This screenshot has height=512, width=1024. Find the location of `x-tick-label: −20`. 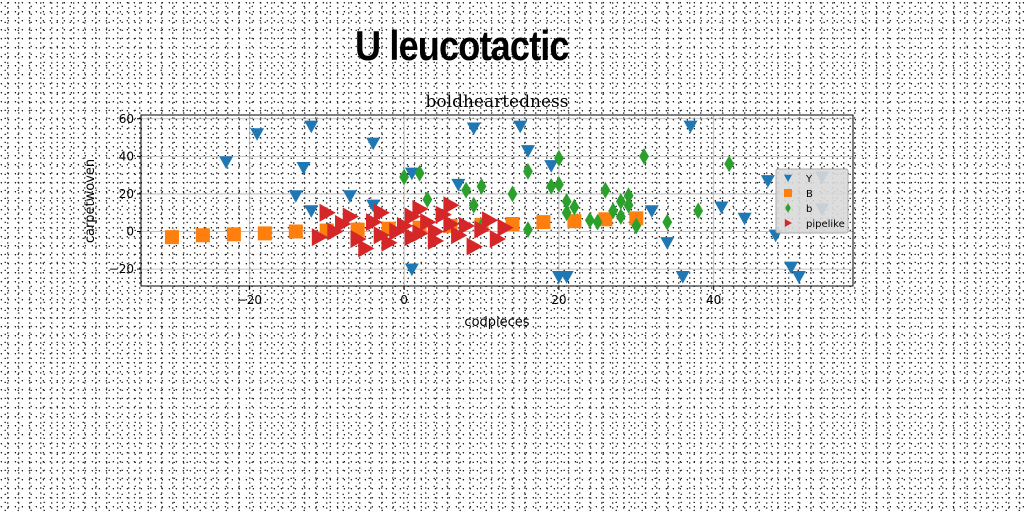

x-tick-label: −20 is located at coordinates (249, 300).